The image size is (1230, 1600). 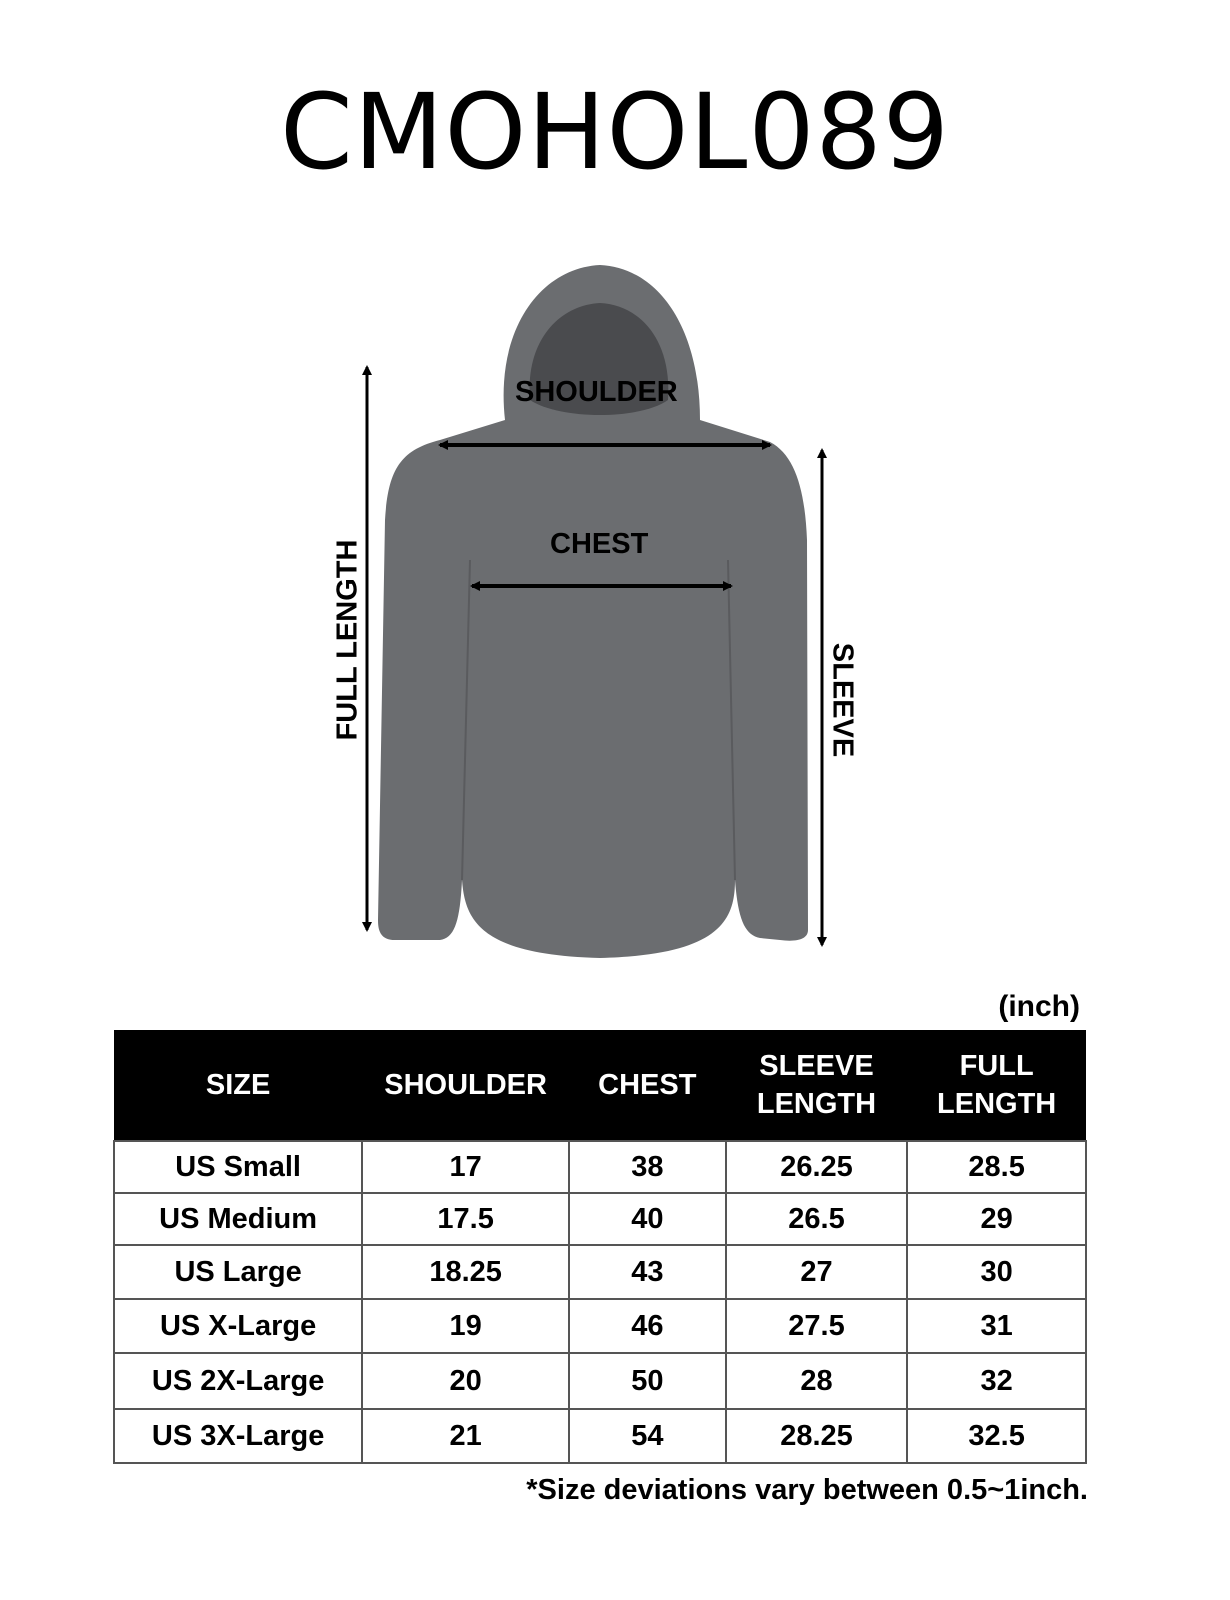 I want to click on table-cell: 43, so click(x=647, y=1272).